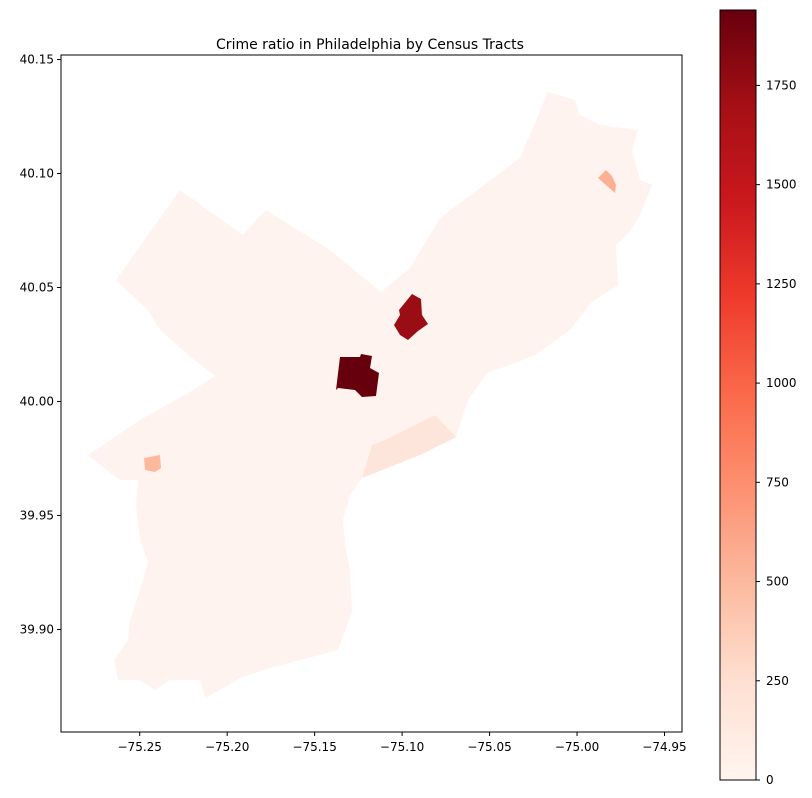  I want to click on tract-highest-value, so click(357, 375).